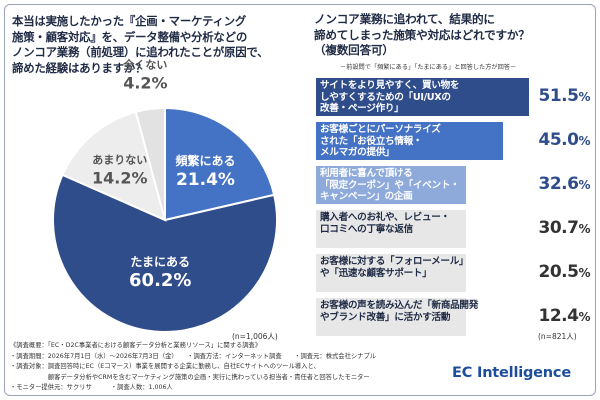 Image resolution: width=600 pixels, height=400 pixels. Describe the element at coordinates (140, 52) in the screenshot. I see `left-title-line: ノンコア業務（前処理）に追われたことが原因で、` at that location.